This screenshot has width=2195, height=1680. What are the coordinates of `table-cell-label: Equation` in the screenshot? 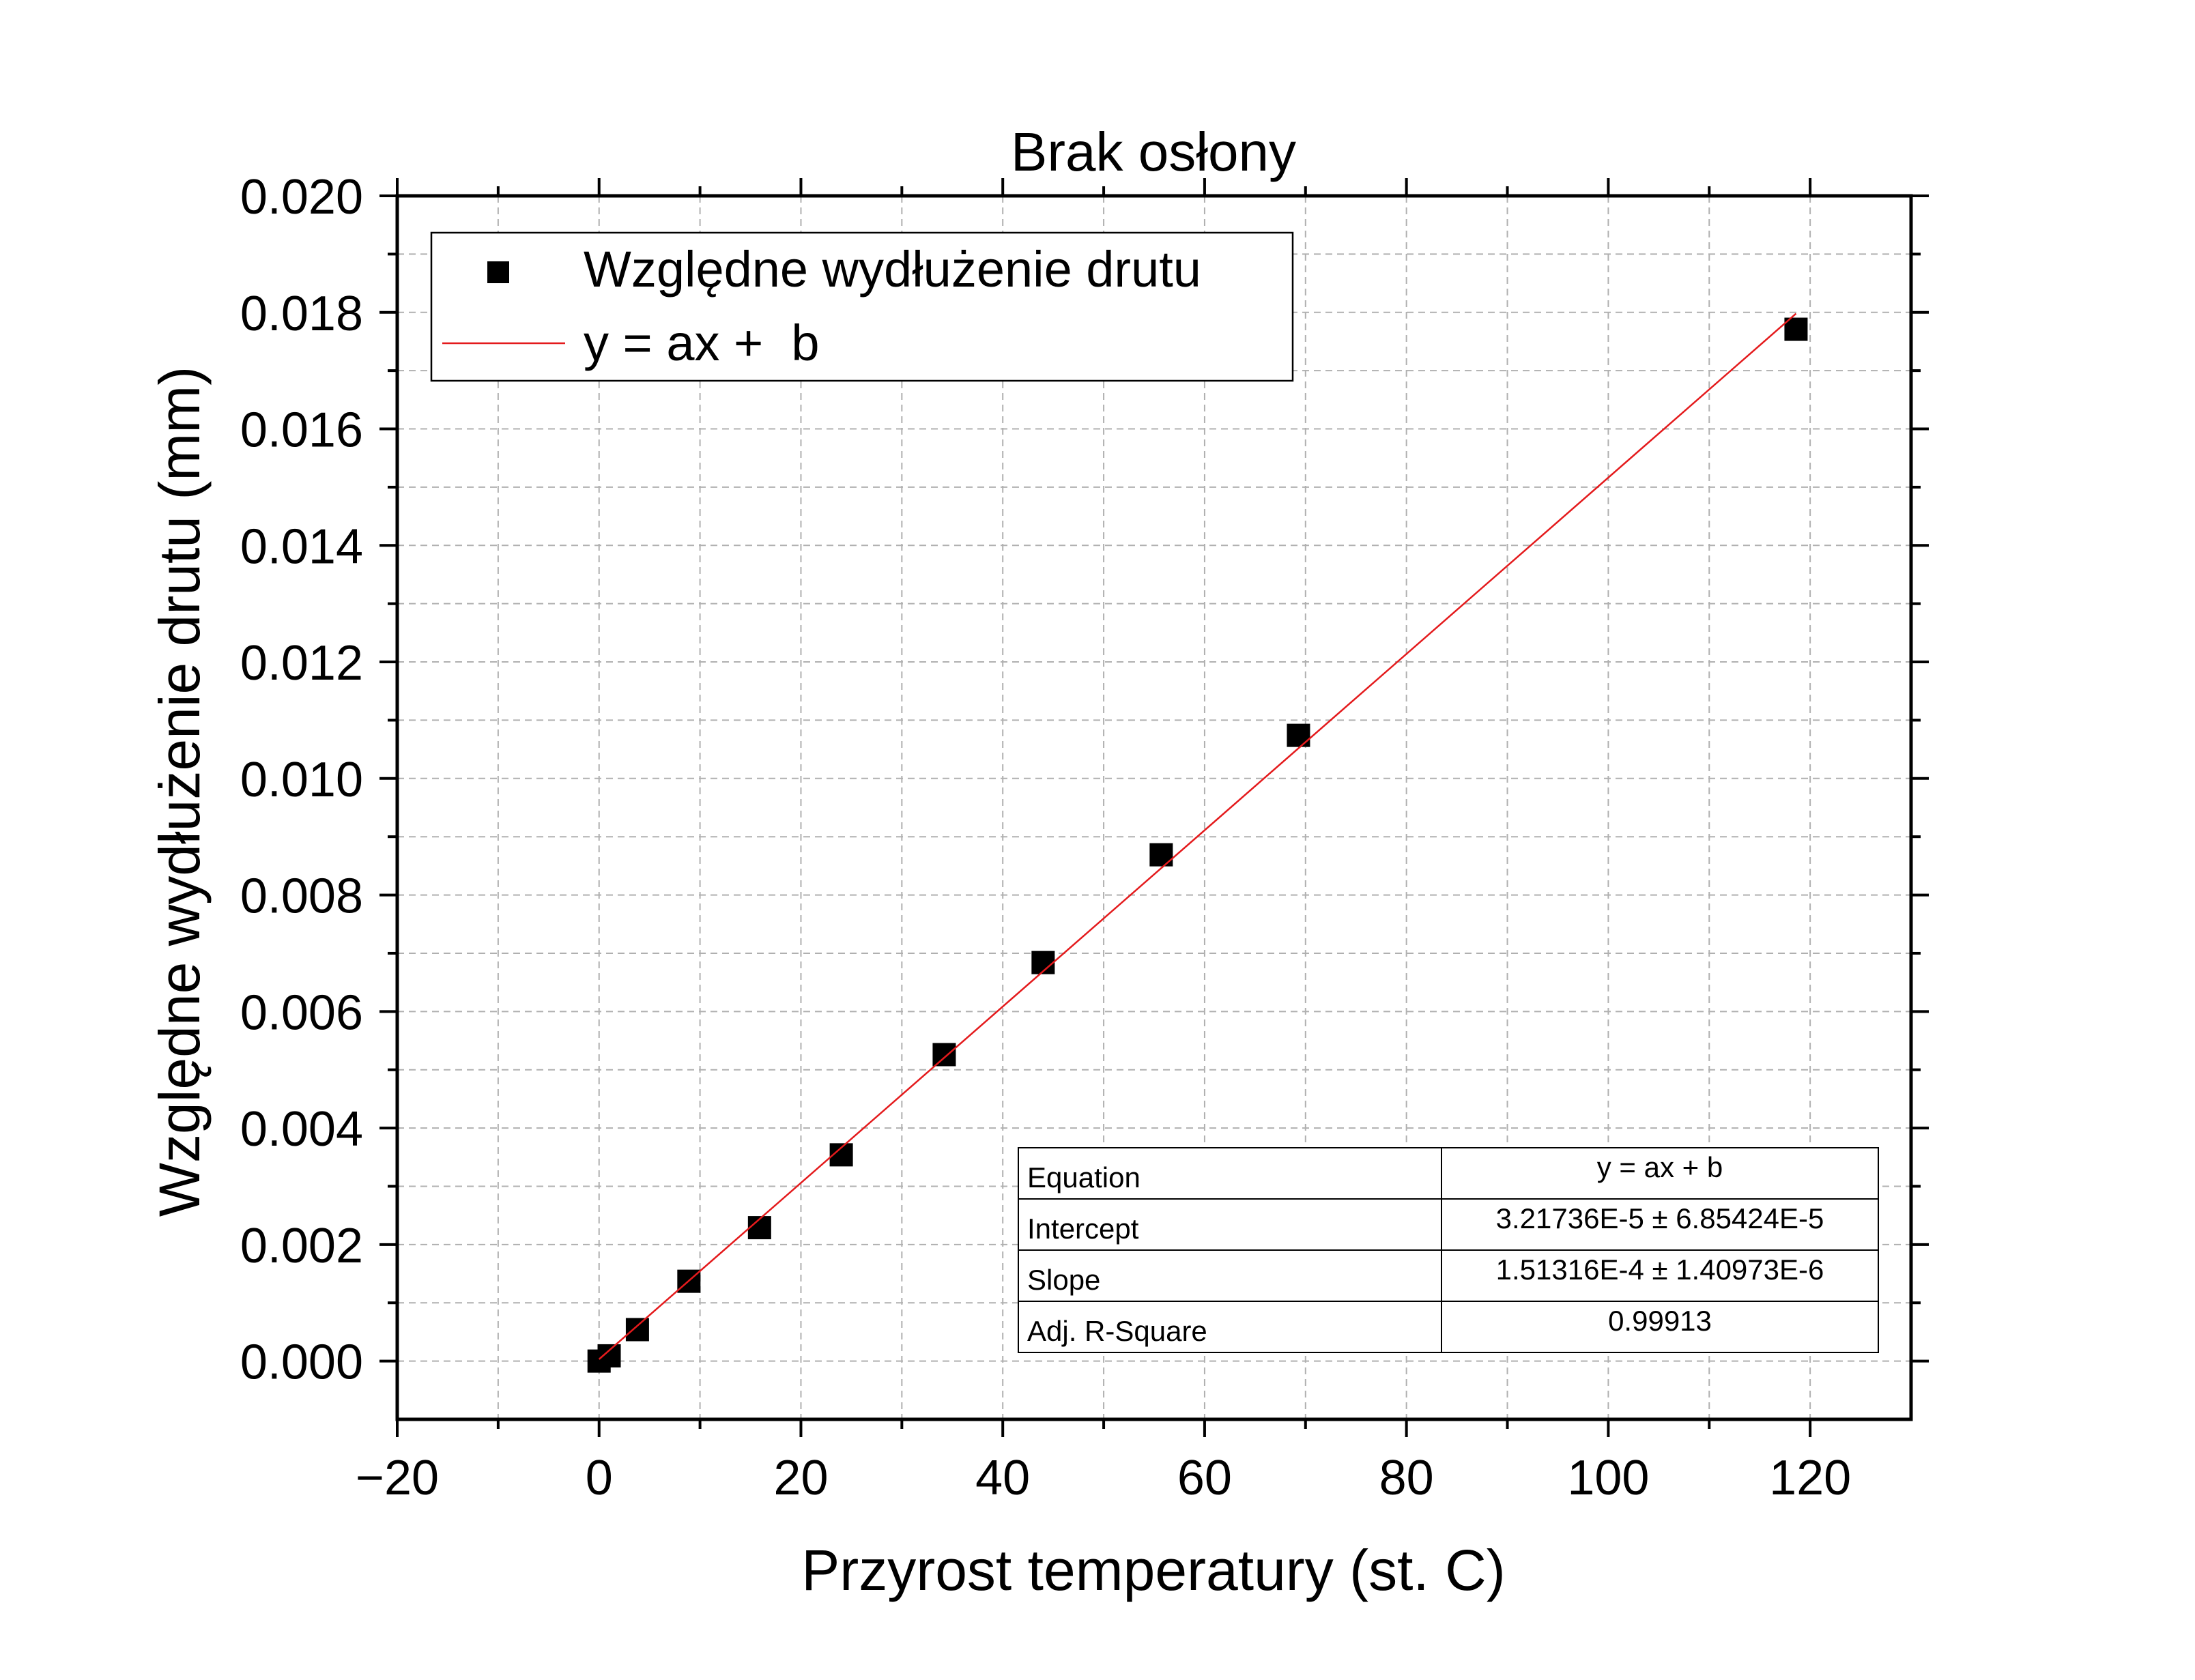 It's located at (1230, 1173).